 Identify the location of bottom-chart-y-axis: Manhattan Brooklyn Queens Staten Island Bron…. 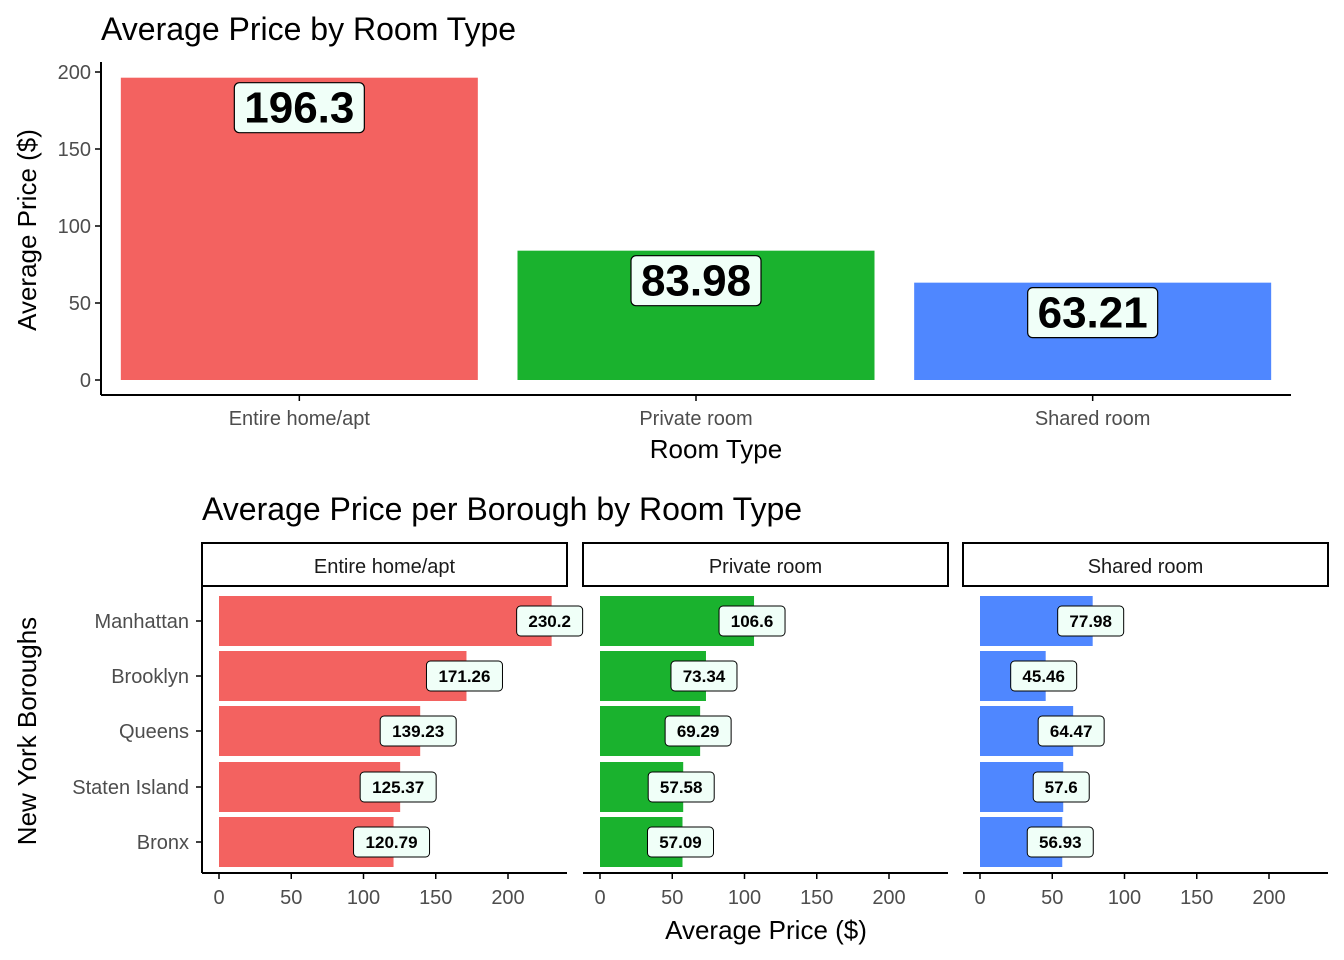
(137, 729).